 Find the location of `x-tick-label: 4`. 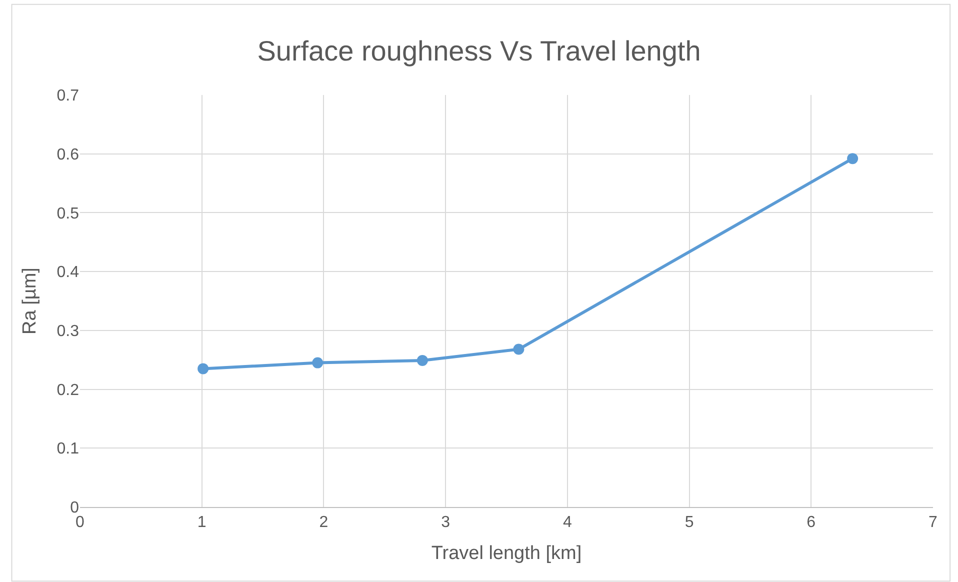

x-tick-label: 4 is located at coordinates (567, 523).